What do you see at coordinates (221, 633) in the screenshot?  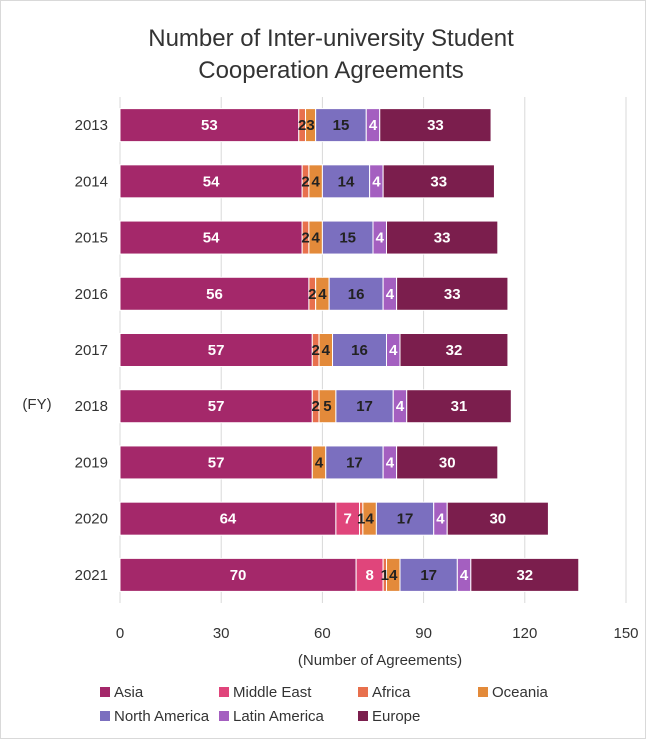 I see `x-tick-label: 30` at bounding box center [221, 633].